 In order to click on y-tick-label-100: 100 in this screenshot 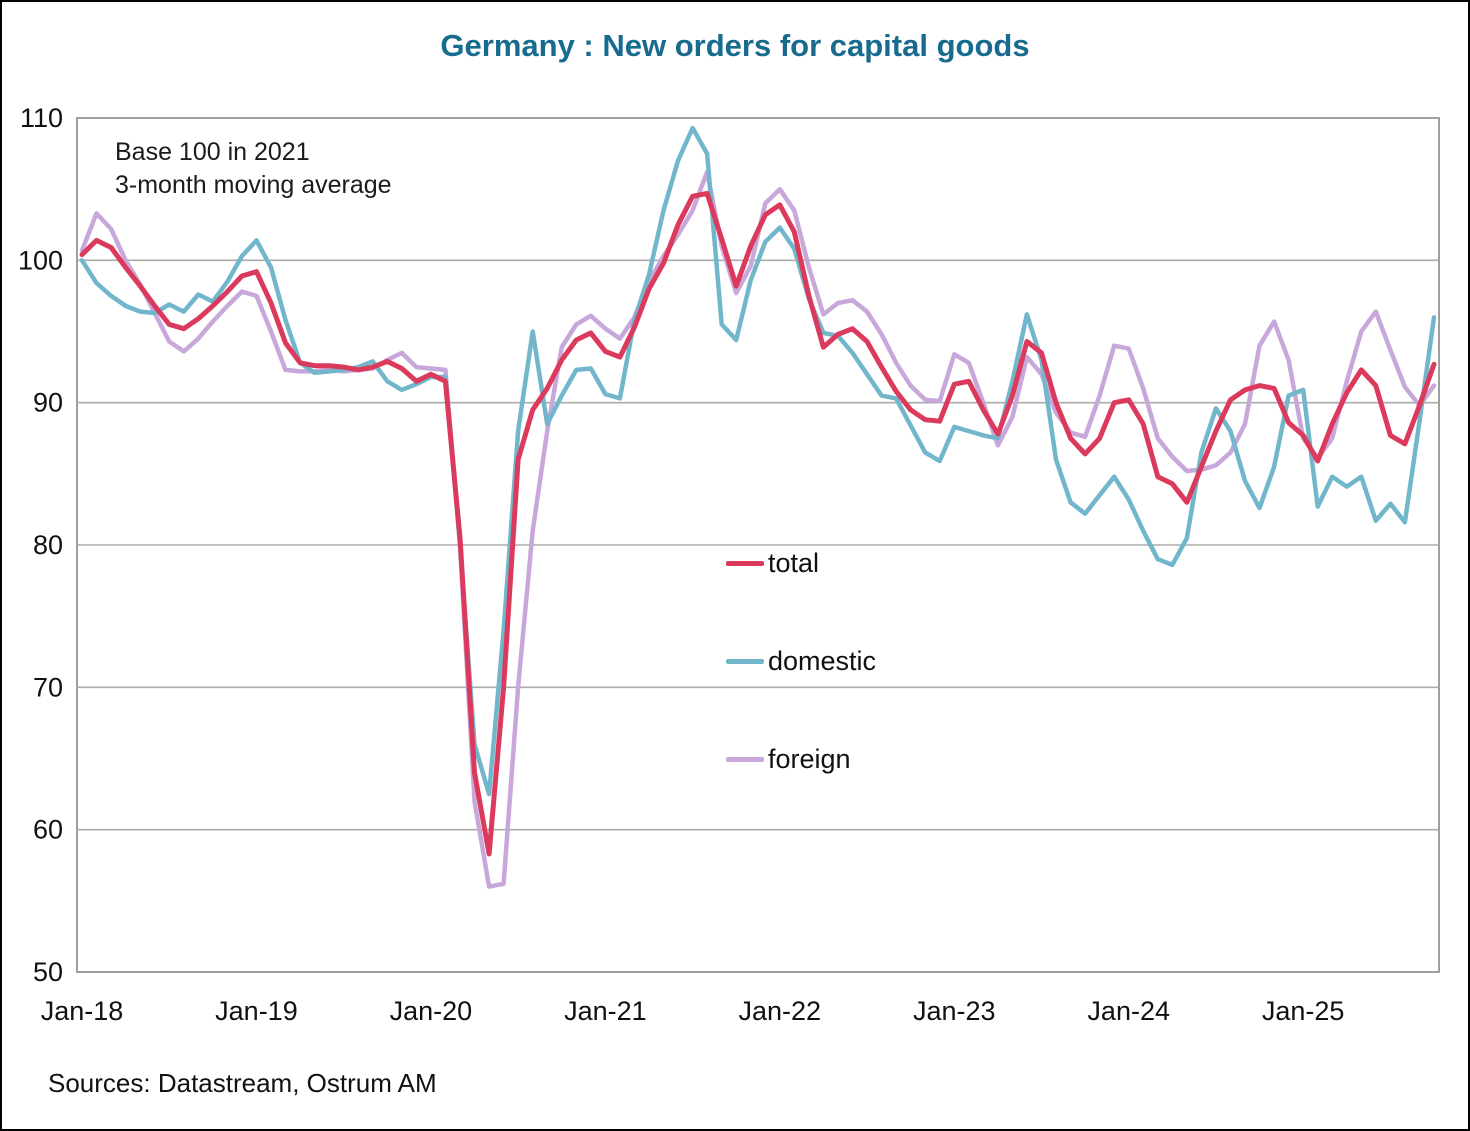, I will do `click(40, 260)`.